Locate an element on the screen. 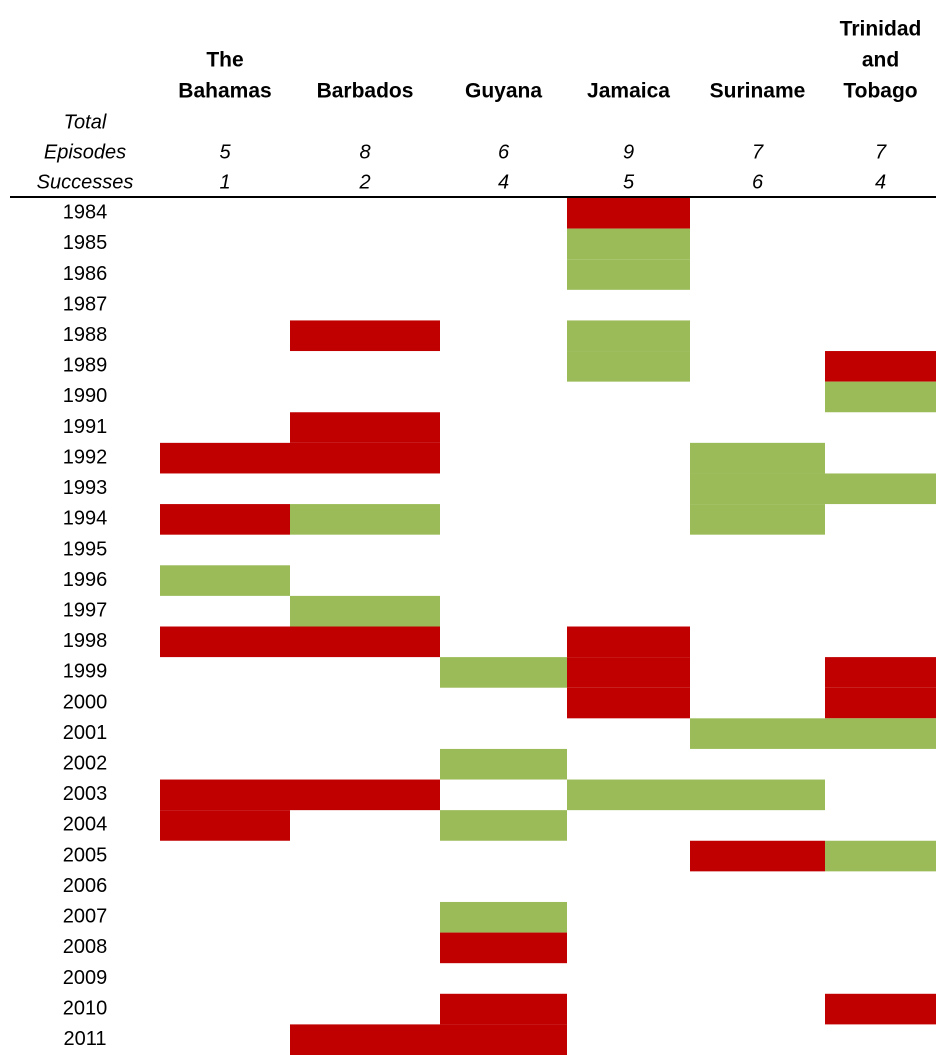  year-label: 1986 is located at coordinates (85, 274).